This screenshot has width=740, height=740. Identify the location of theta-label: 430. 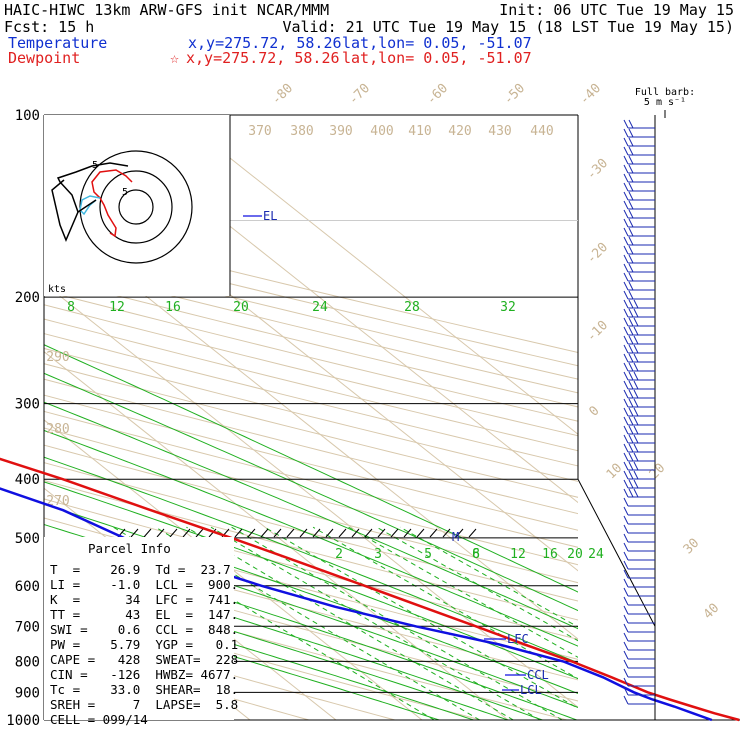
(499, 131).